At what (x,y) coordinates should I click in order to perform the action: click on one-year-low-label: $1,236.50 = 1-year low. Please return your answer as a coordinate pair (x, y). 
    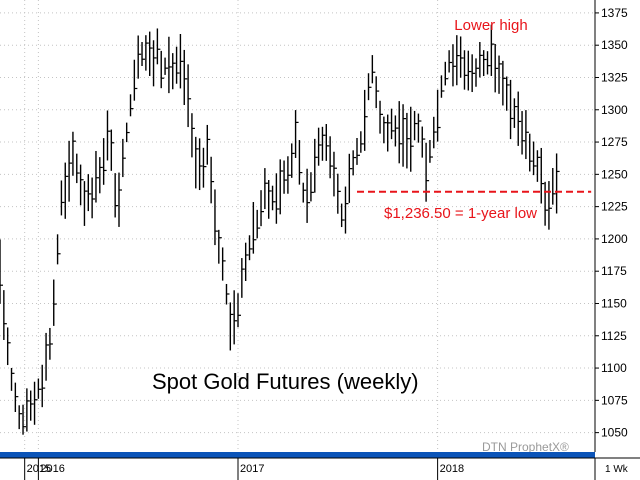
    Looking at the image, I should click on (460, 213).